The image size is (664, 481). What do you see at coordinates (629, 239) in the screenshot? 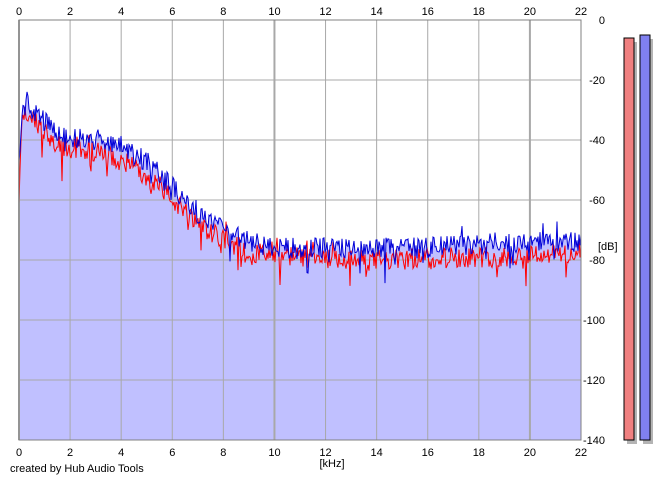
I see `level-meter-left` at bounding box center [629, 239].